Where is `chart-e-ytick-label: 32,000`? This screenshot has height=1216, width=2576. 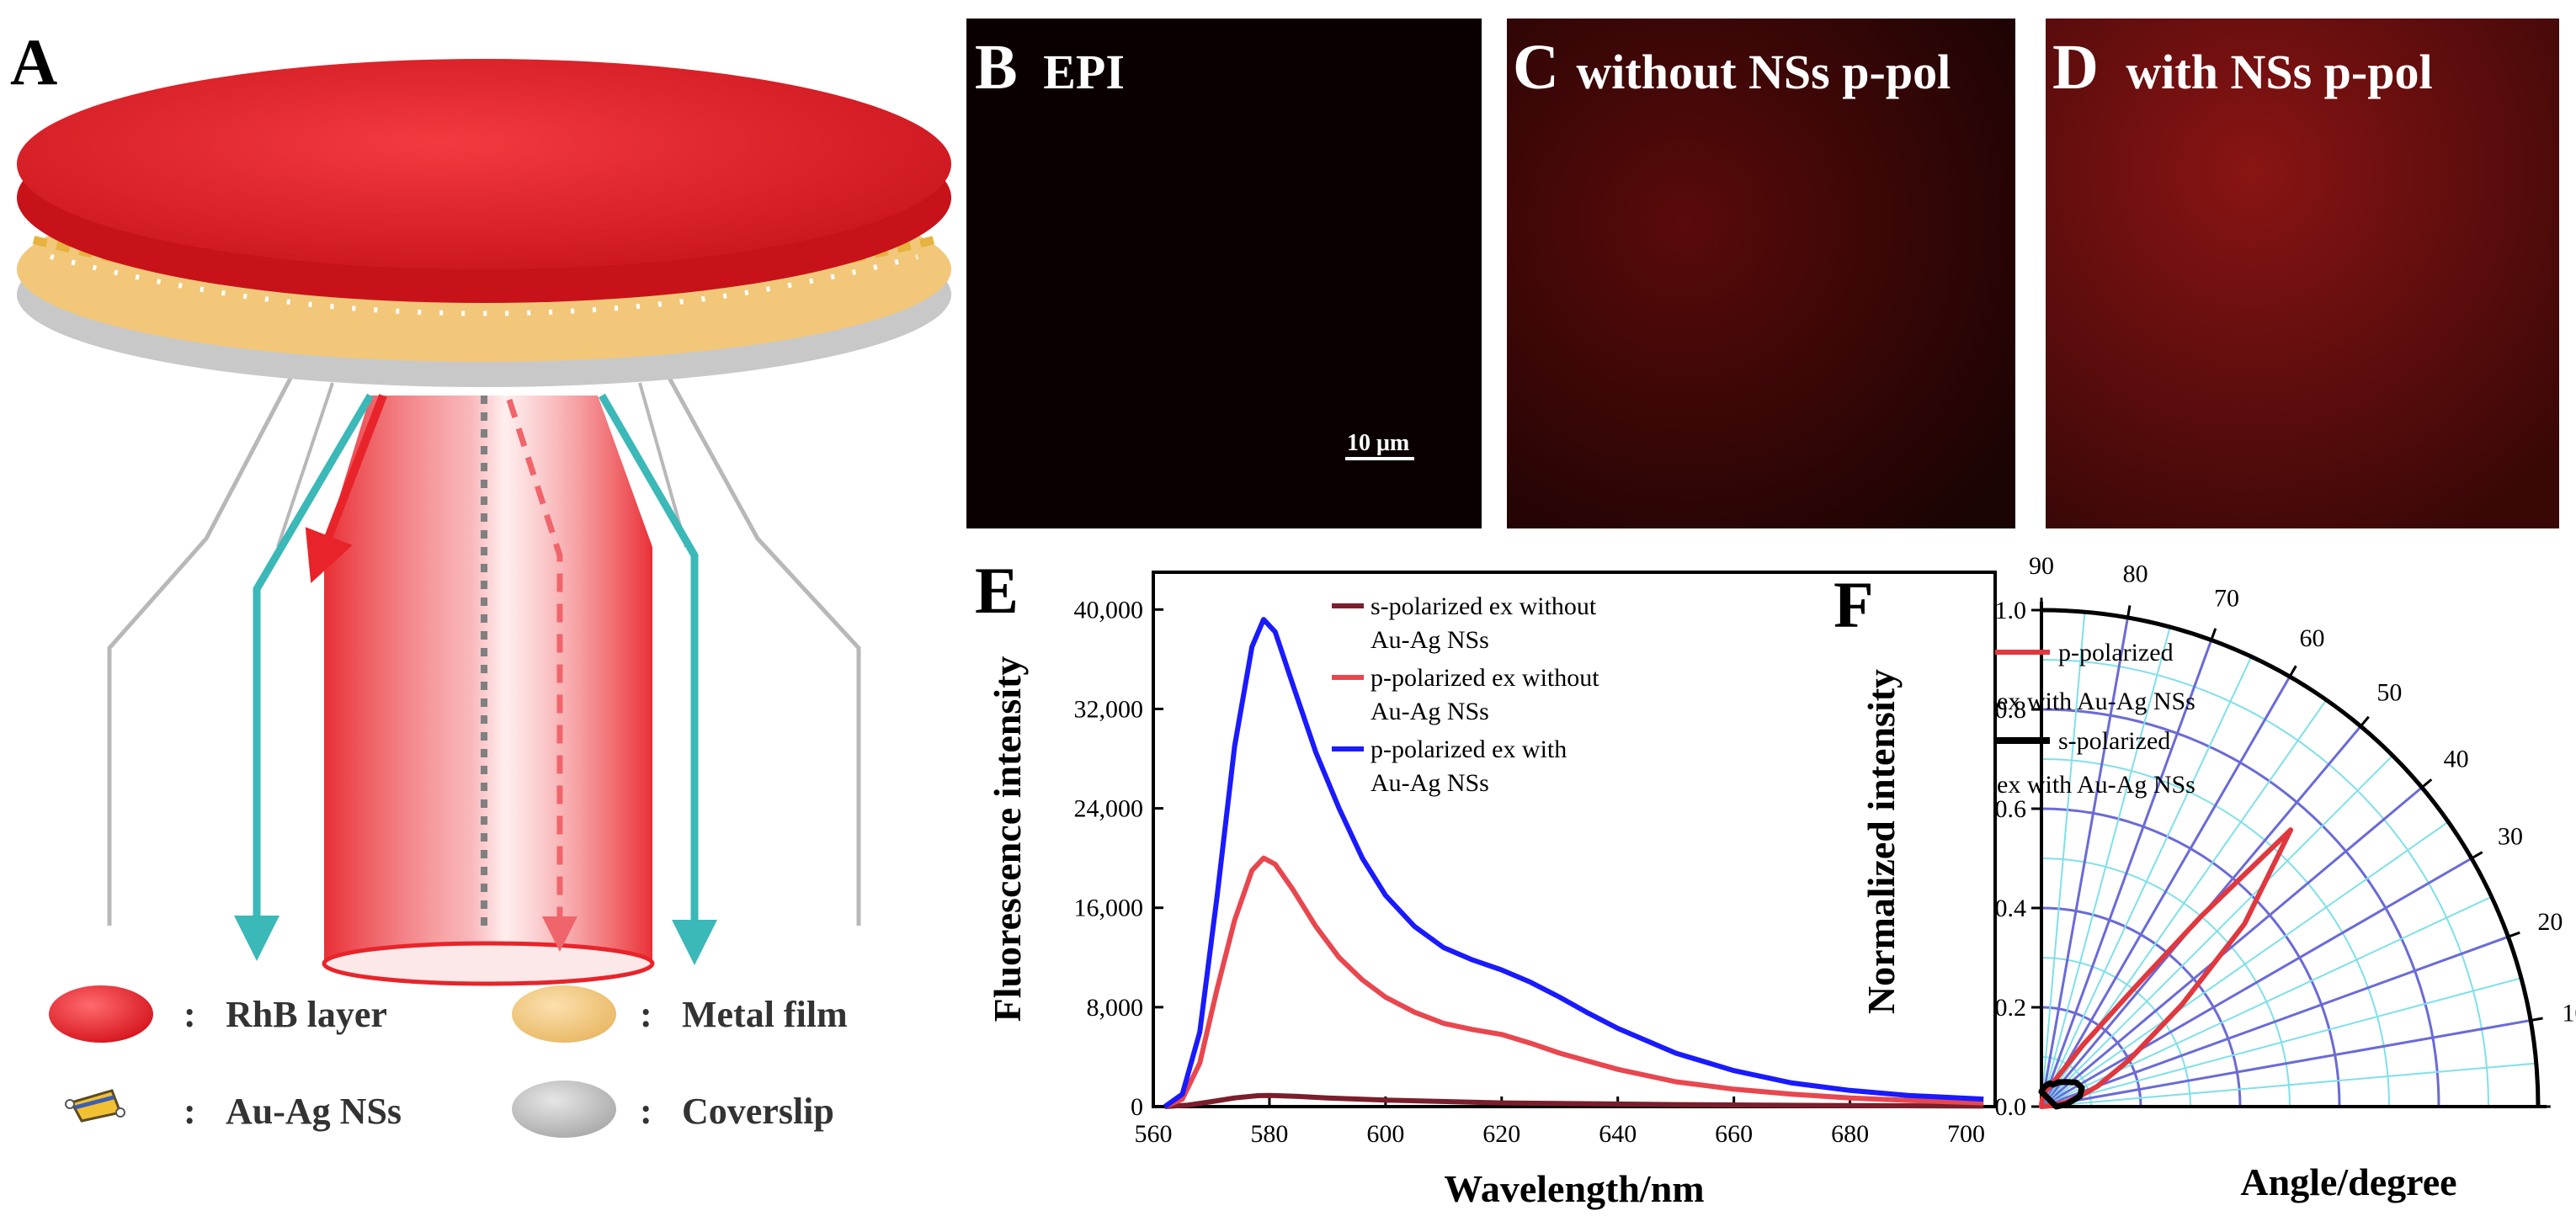 chart-e-ytick-label: 32,000 is located at coordinates (1109, 709).